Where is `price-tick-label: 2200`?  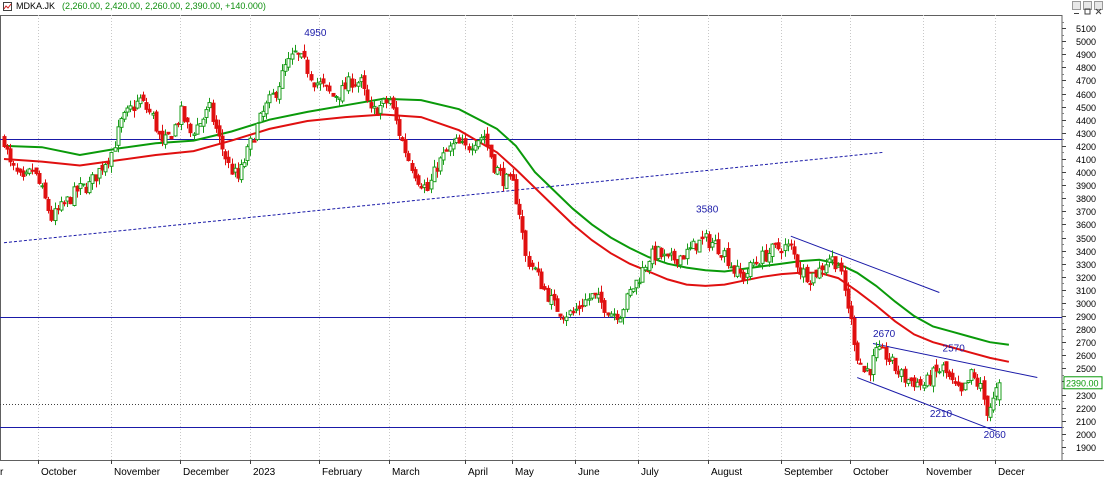
price-tick-label: 2200 is located at coordinates (1086, 409).